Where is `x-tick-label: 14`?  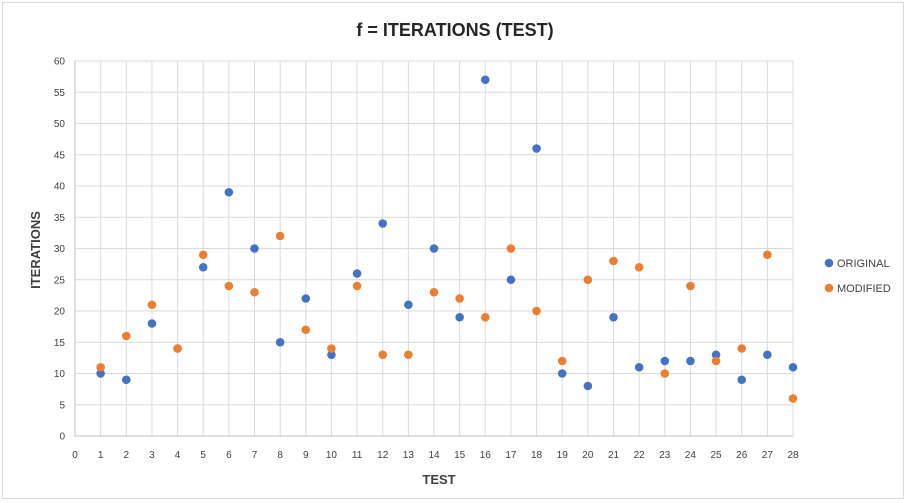 x-tick-label: 14 is located at coordinates (434, 455).